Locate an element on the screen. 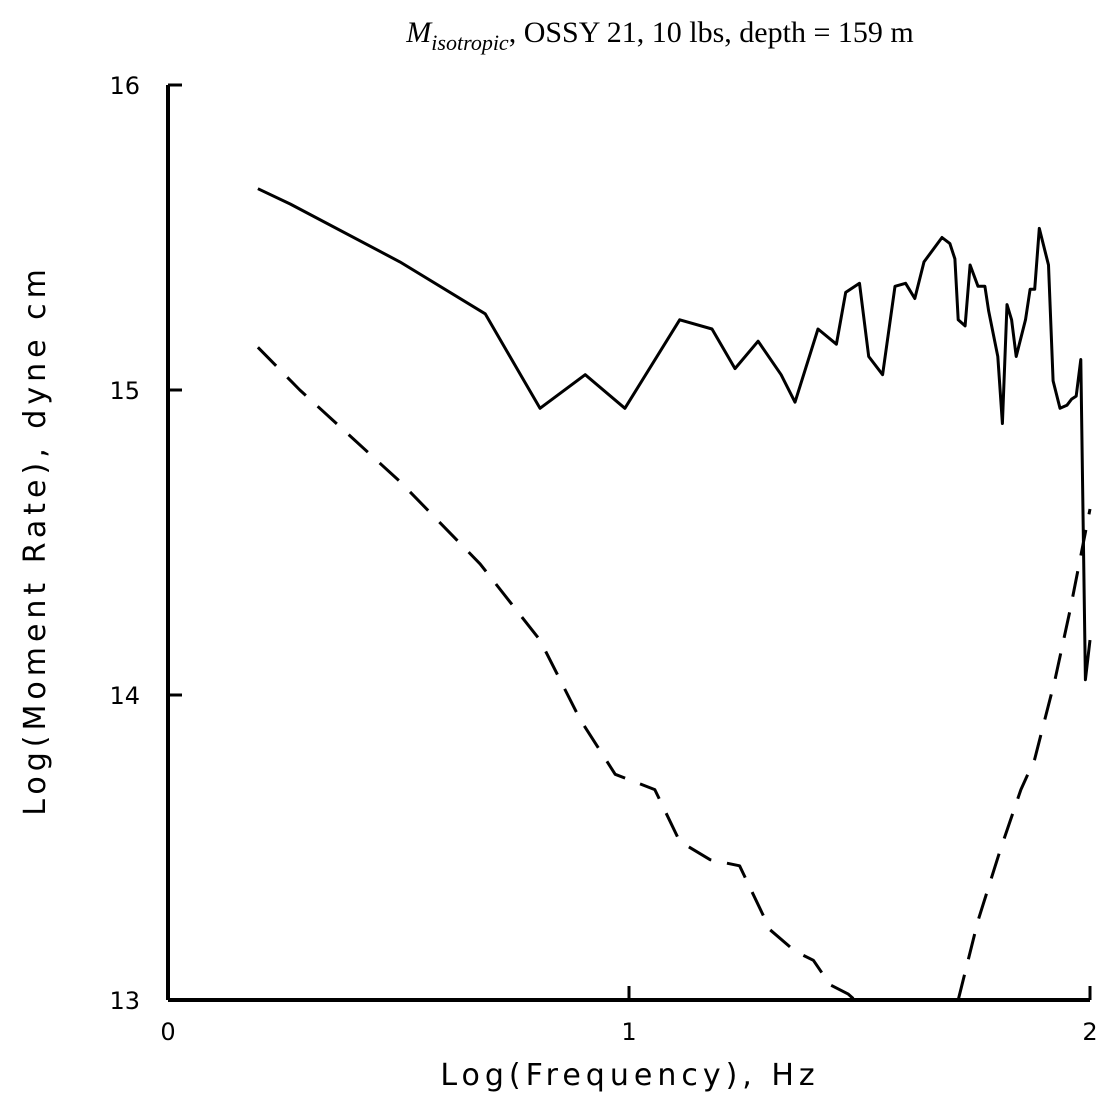 This screenshot has width=1099, height=1105. y-tick-label: 14 is located at coordinates (124, 696).